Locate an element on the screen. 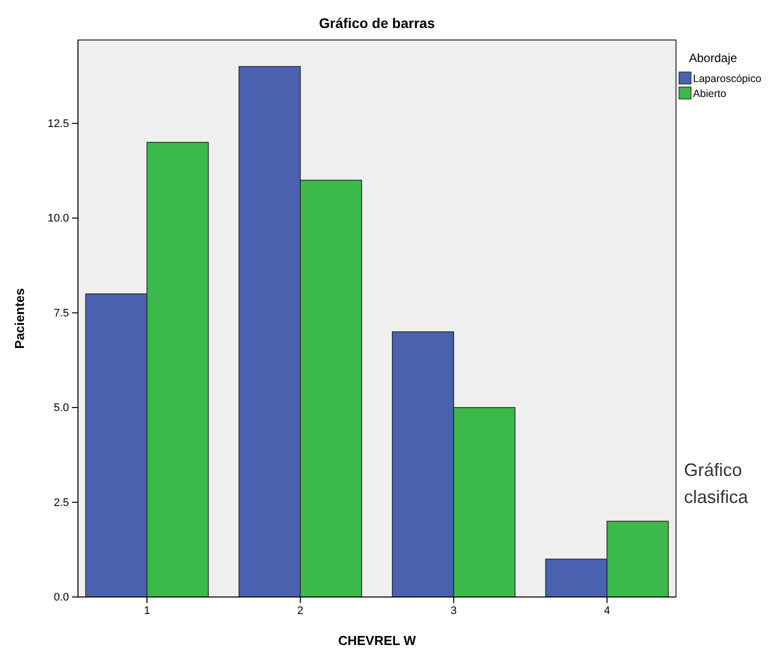 This screenshot has width=773, height=660. text: clasifica is located at coordinates (717, 497).